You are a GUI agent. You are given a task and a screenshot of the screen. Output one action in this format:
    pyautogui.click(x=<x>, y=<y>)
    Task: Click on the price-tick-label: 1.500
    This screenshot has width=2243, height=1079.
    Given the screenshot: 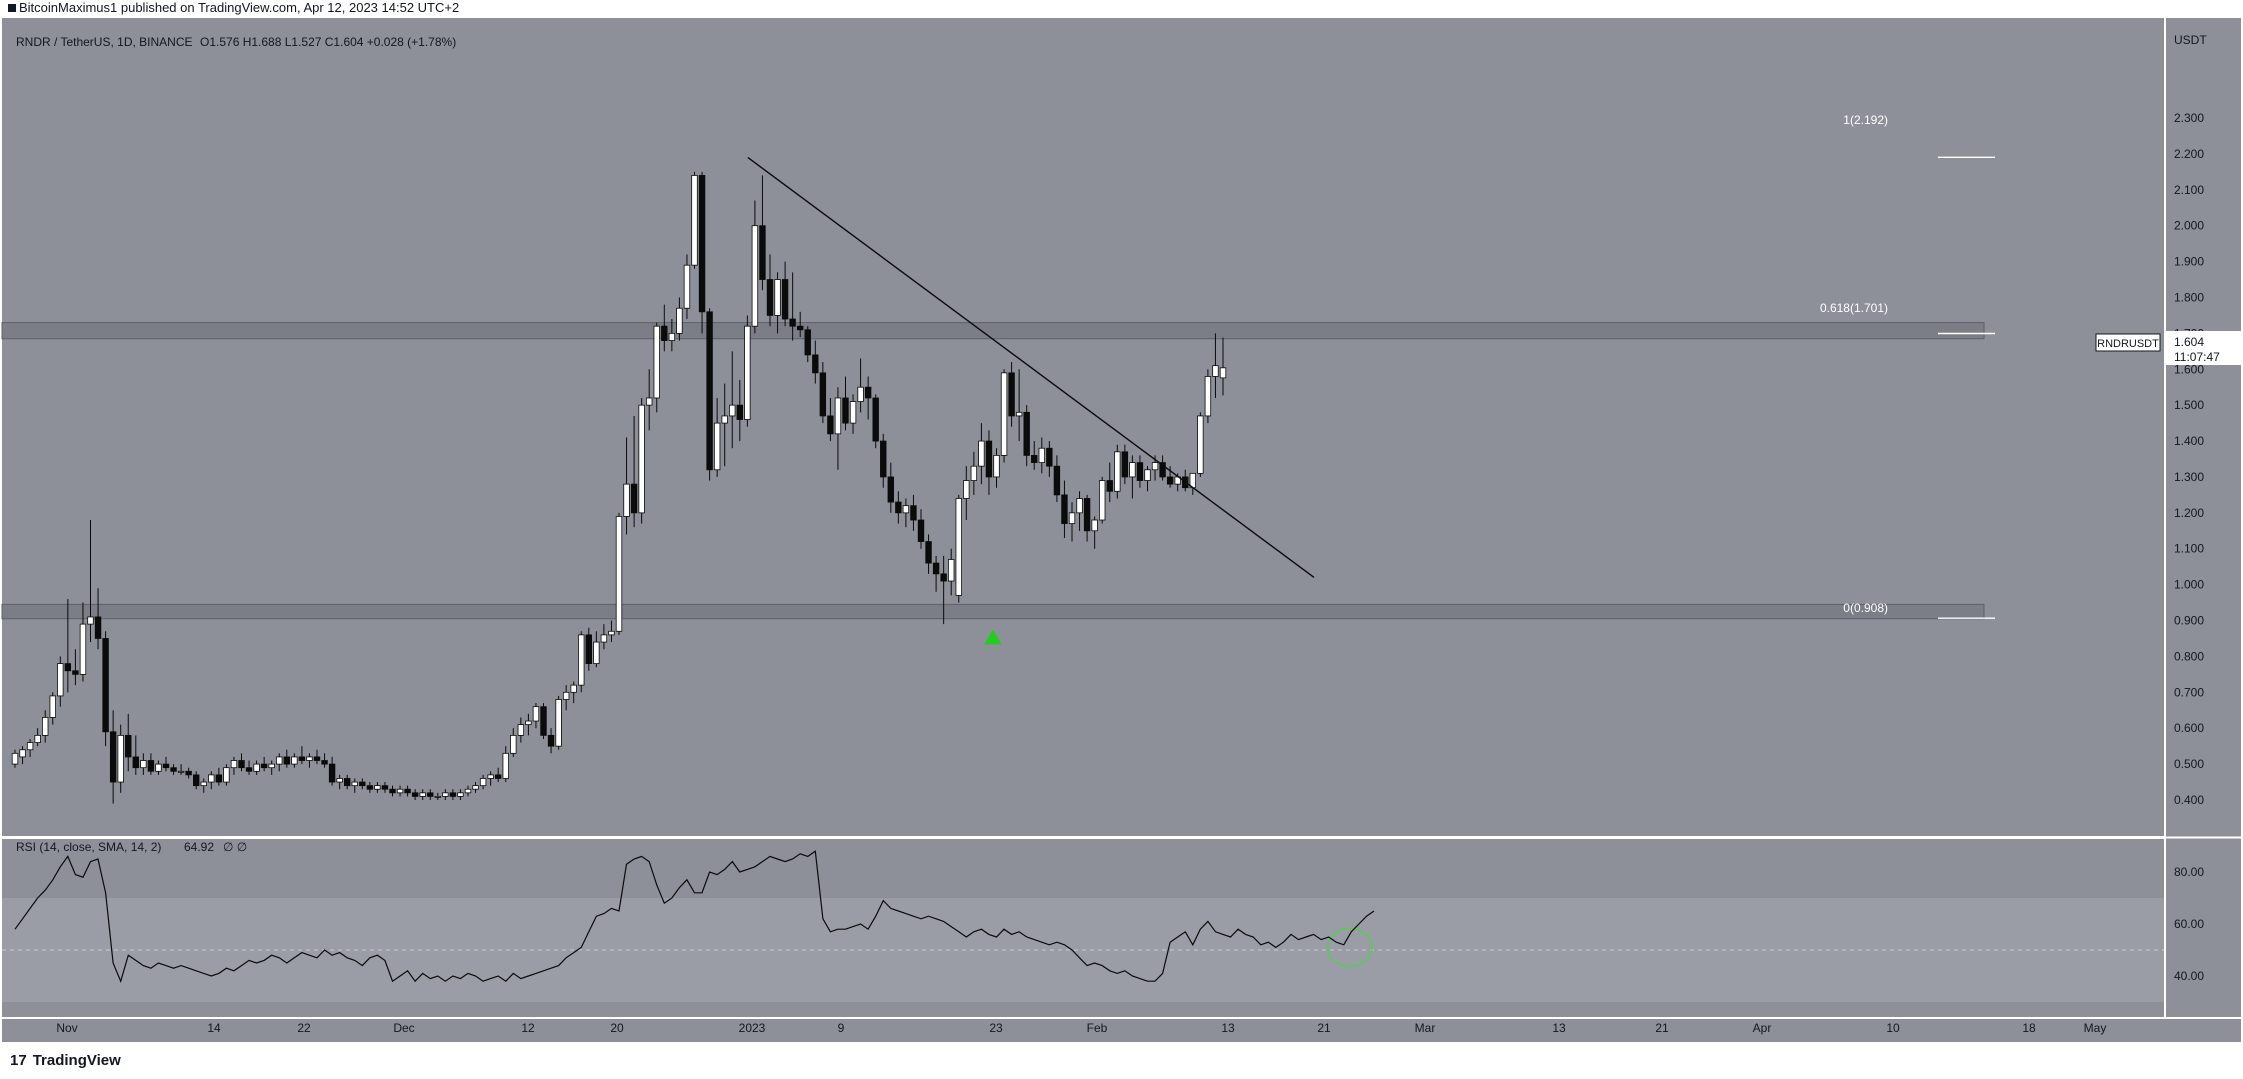 What is the action you would take?
    pyautogui.click(x=2189, y=405)
    